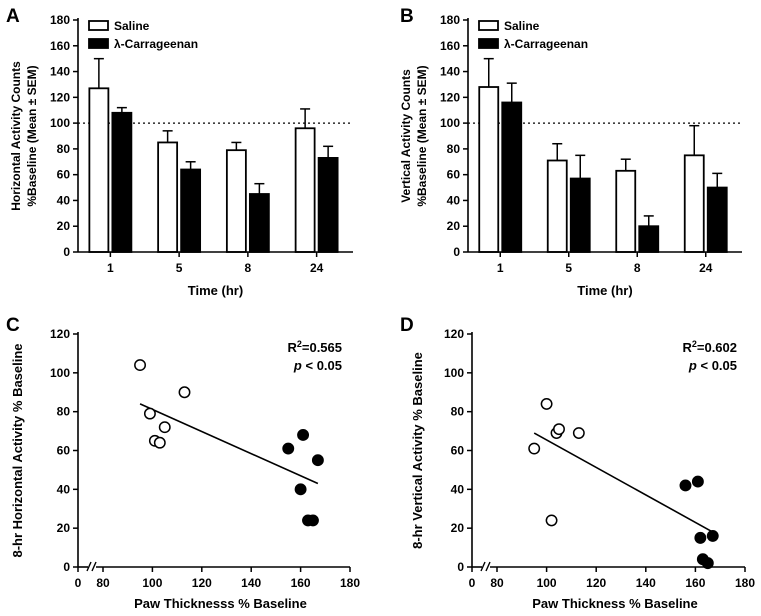 The width and height of the screenshot is (761, 616). What do you see at coordinates (220, 603) in the screenshot?
I see `x-axis-label: Paw Thicknesss % Baseline` at bounding box center [220, 603].